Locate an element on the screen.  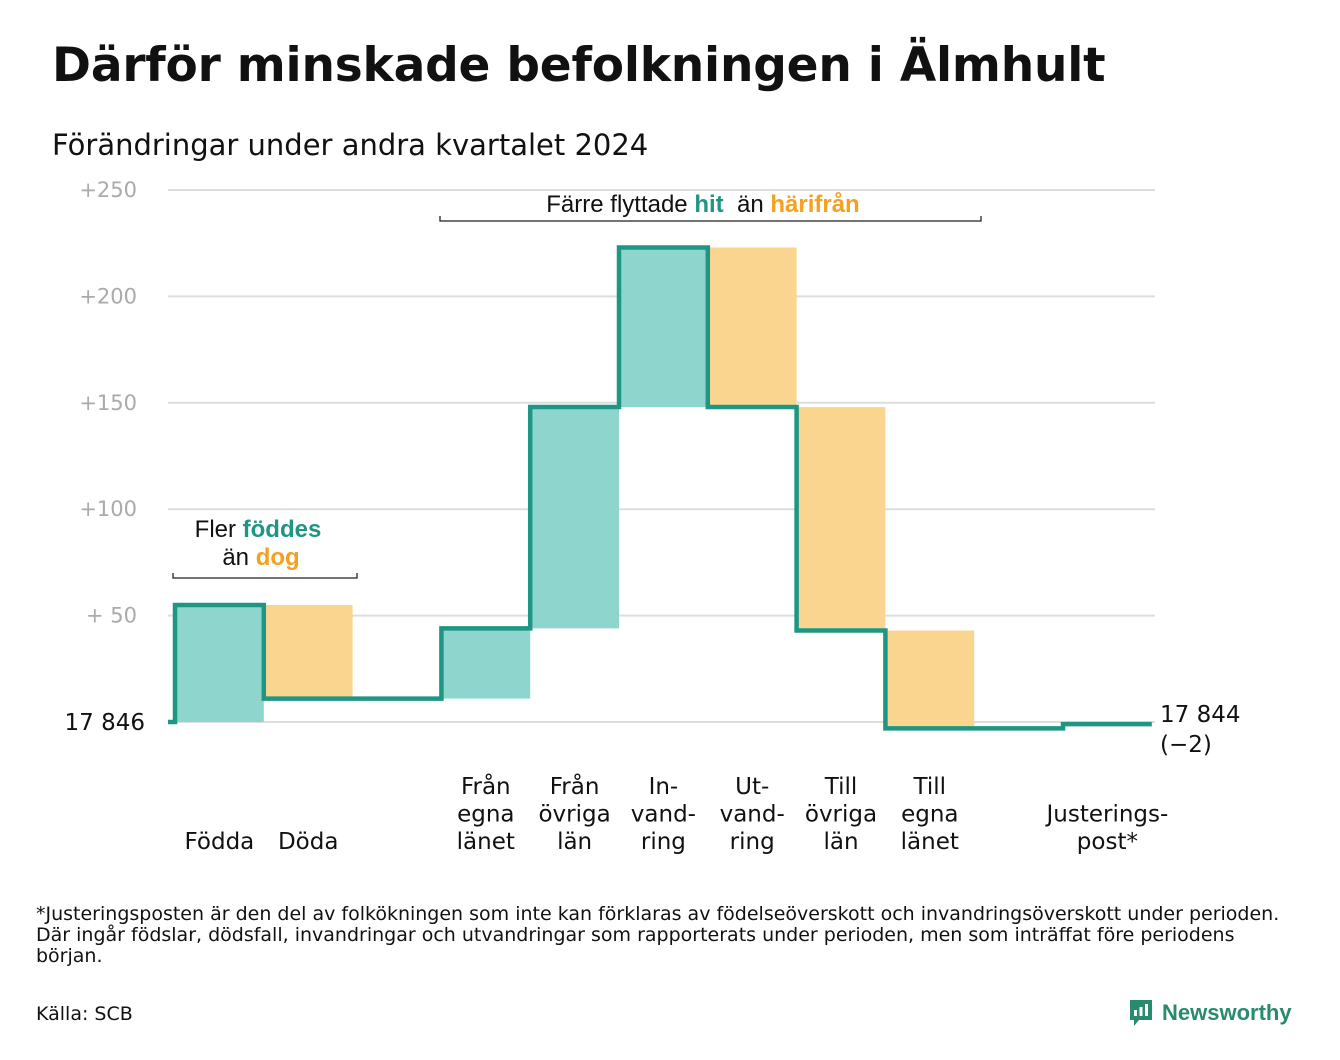
end-change-label: (−2) is located at coordinates (1186, 745).